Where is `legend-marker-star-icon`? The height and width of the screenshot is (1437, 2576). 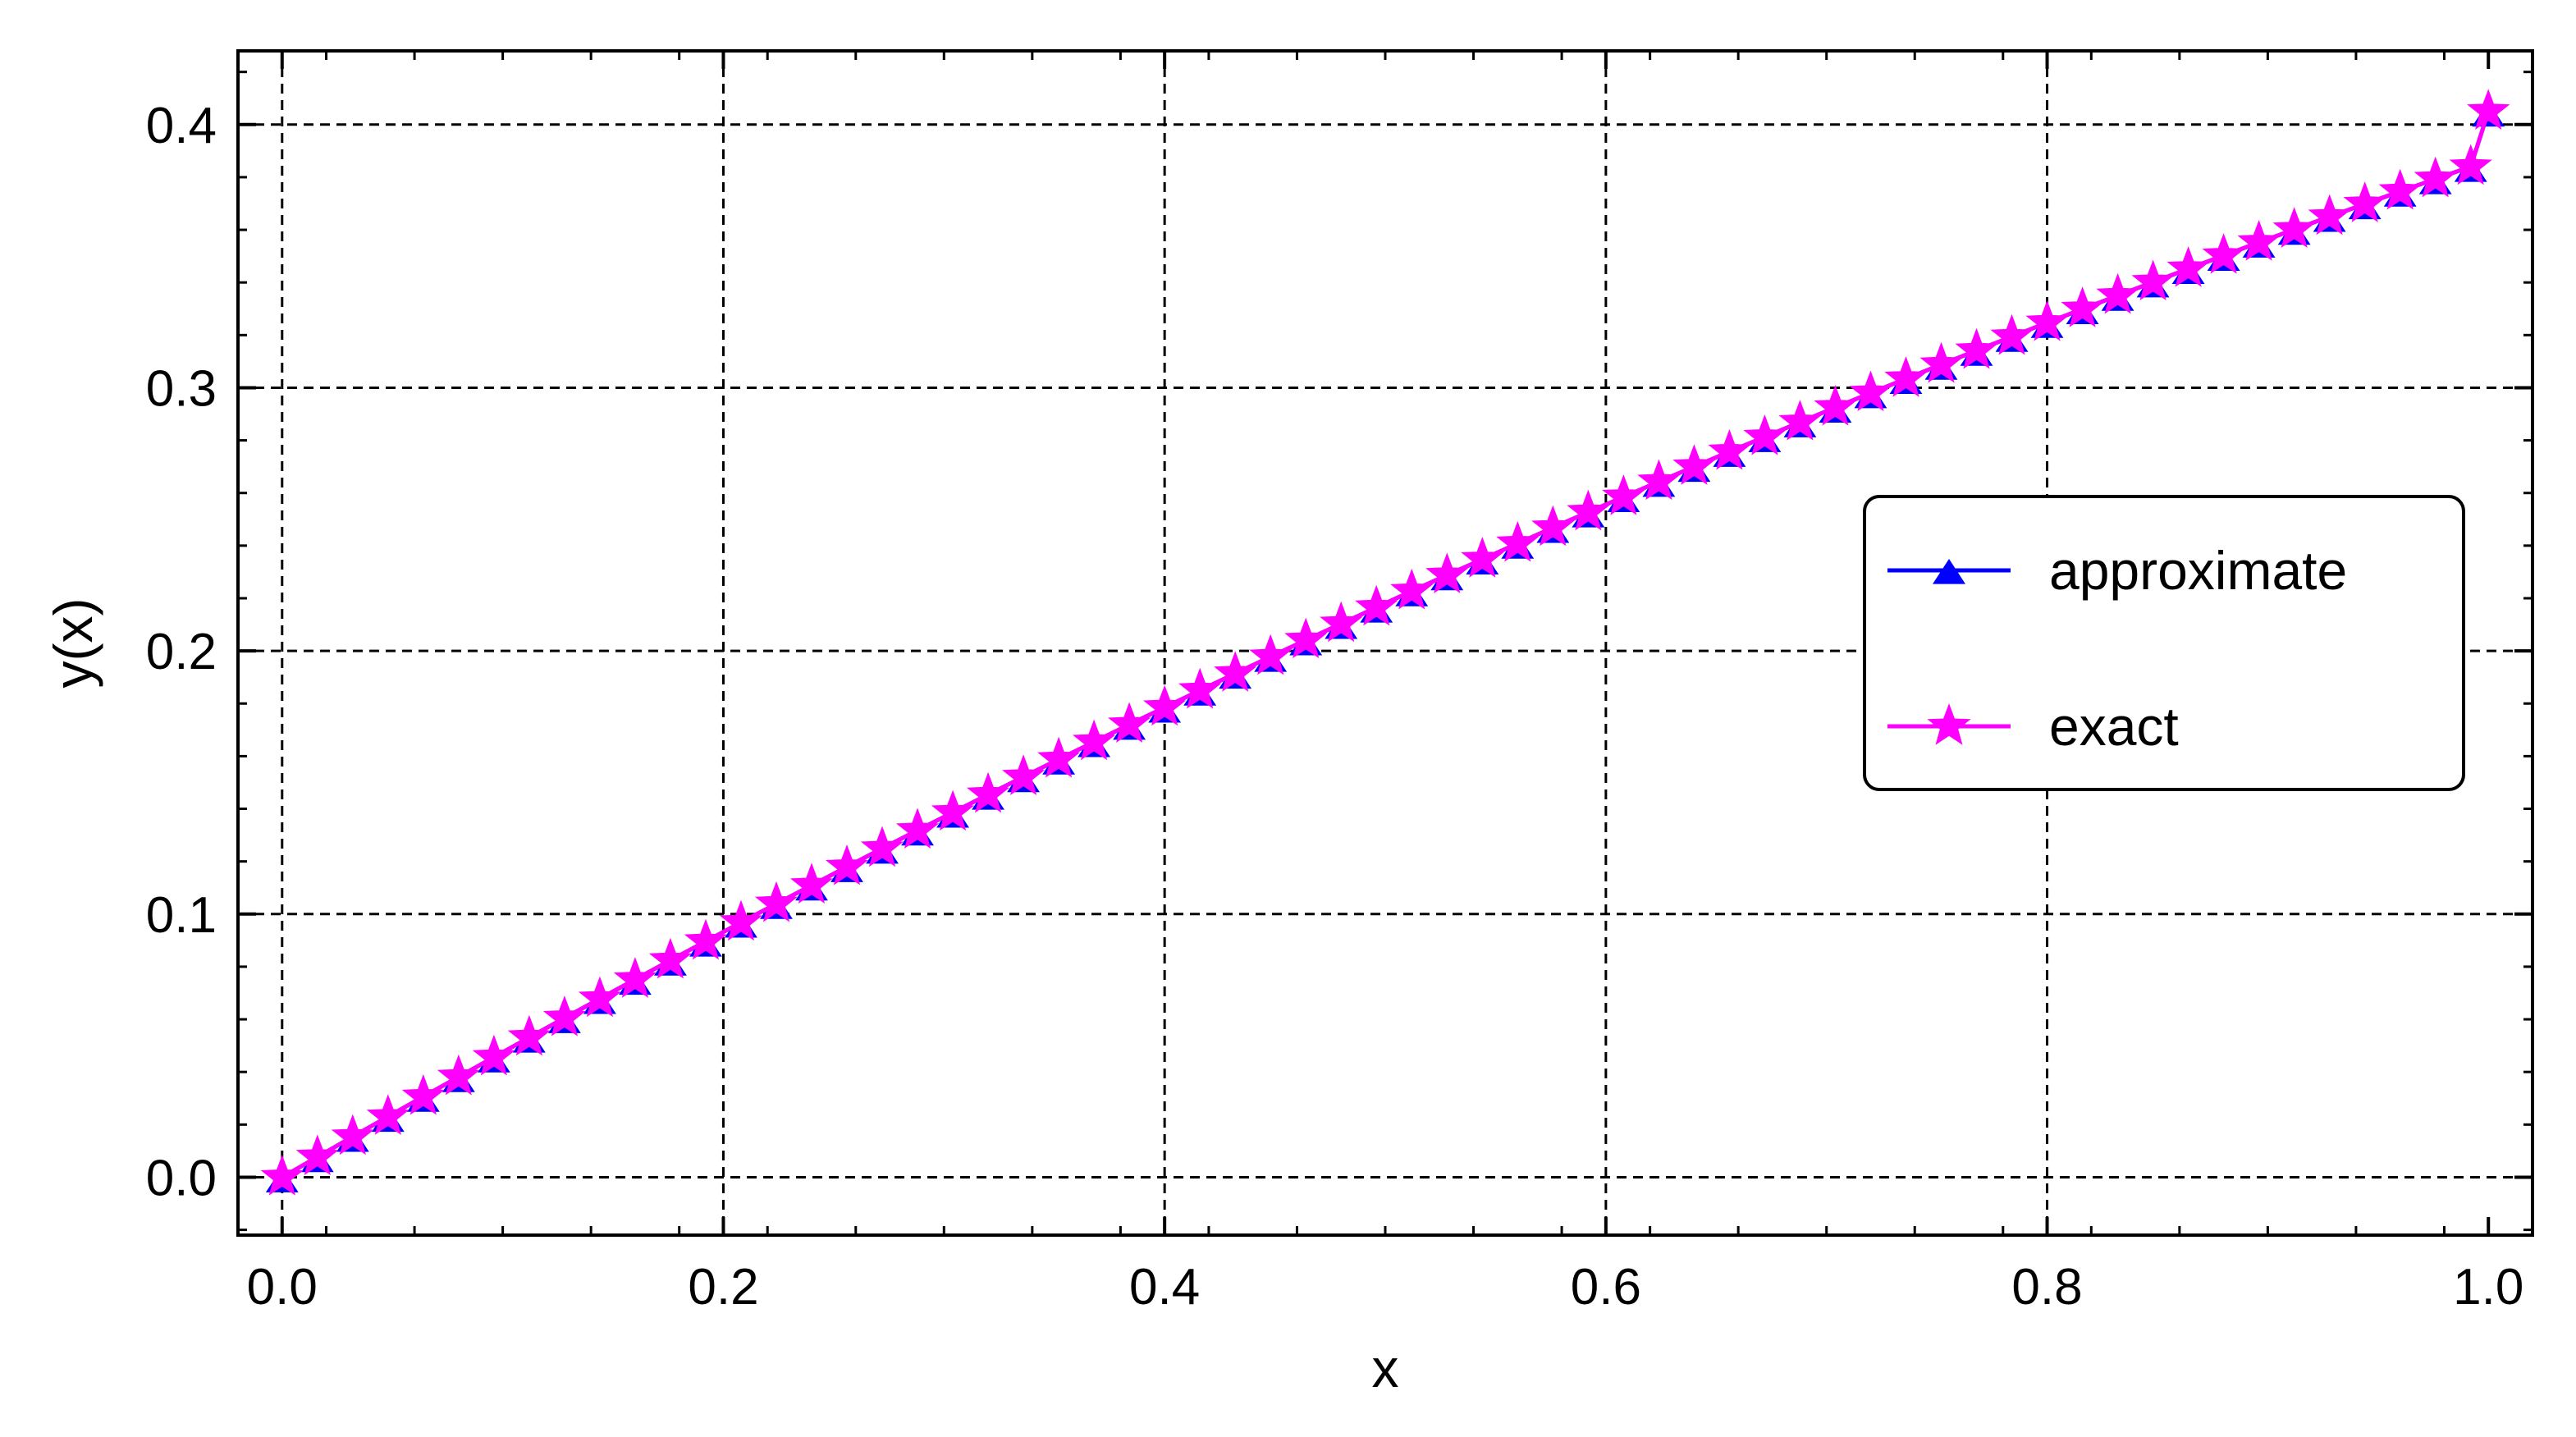
legend-marker-star-icon is located at coordinates (1949, 724).